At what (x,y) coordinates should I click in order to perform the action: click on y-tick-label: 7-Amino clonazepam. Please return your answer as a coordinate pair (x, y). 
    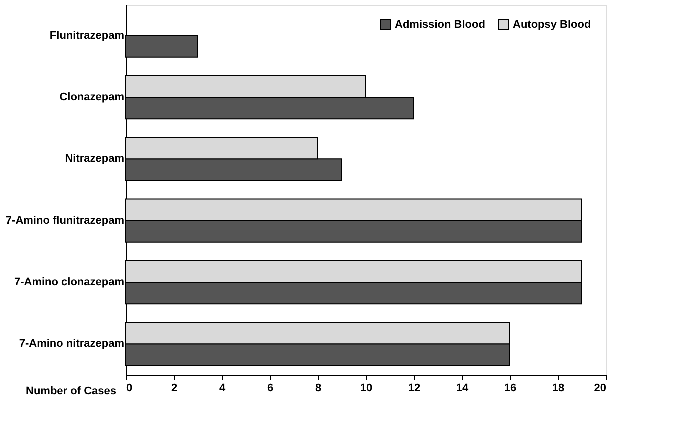
    Looking at the image, I should click on (69, 282).